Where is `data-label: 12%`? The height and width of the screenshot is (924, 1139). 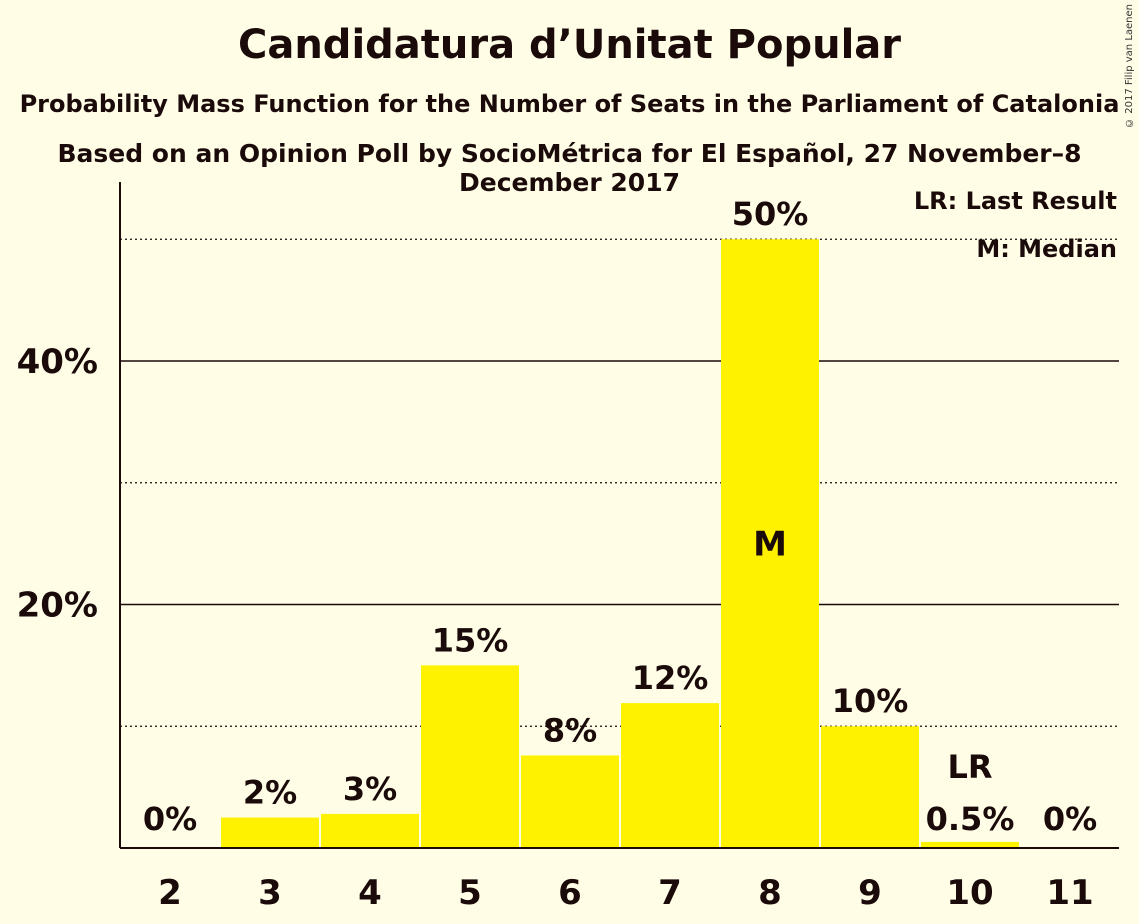
data-label: 12% is located at coordinates (670, 678).